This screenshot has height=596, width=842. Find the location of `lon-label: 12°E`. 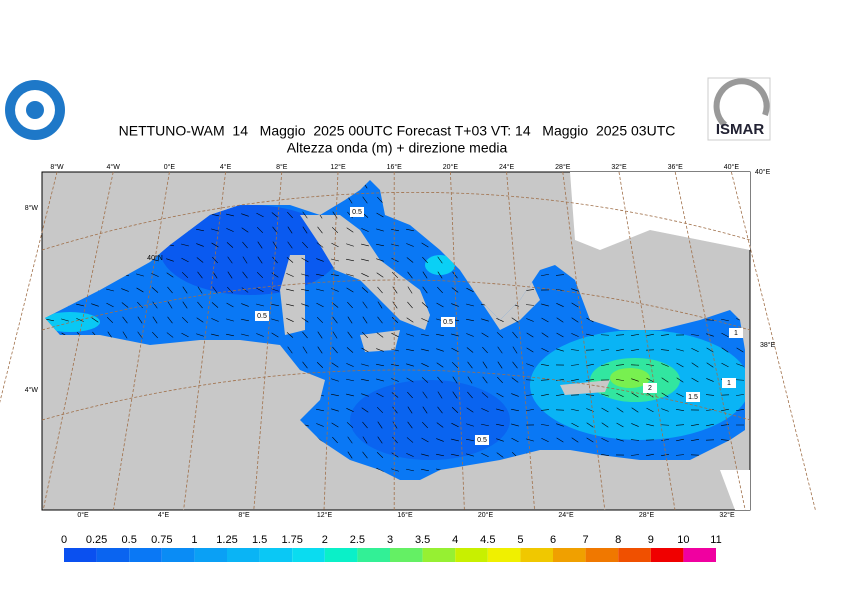

lon-label: 12°E is located at coordinates (325, 515).